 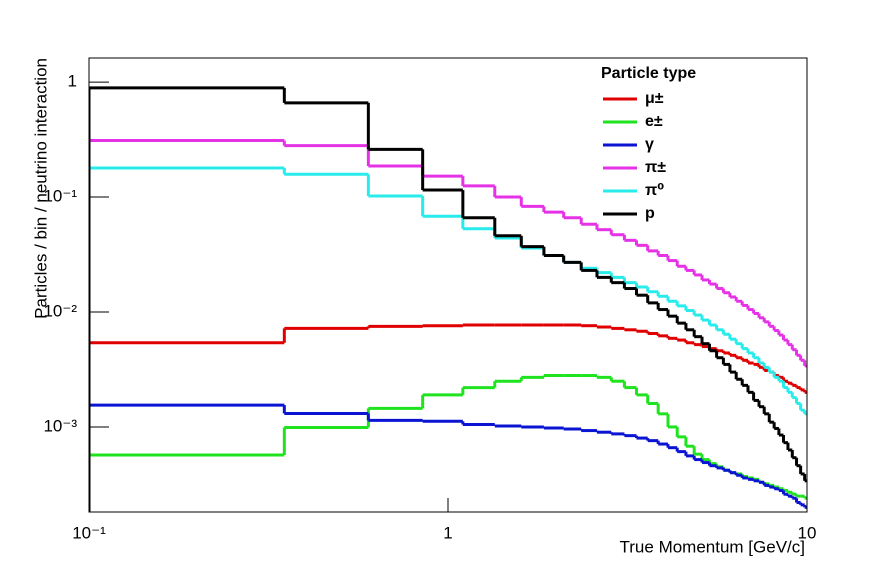 What do you see at coordinates (60, 425) in the screenshot?
I see `y-tick-label: 10⁻³` at bounding box center [60, 425].